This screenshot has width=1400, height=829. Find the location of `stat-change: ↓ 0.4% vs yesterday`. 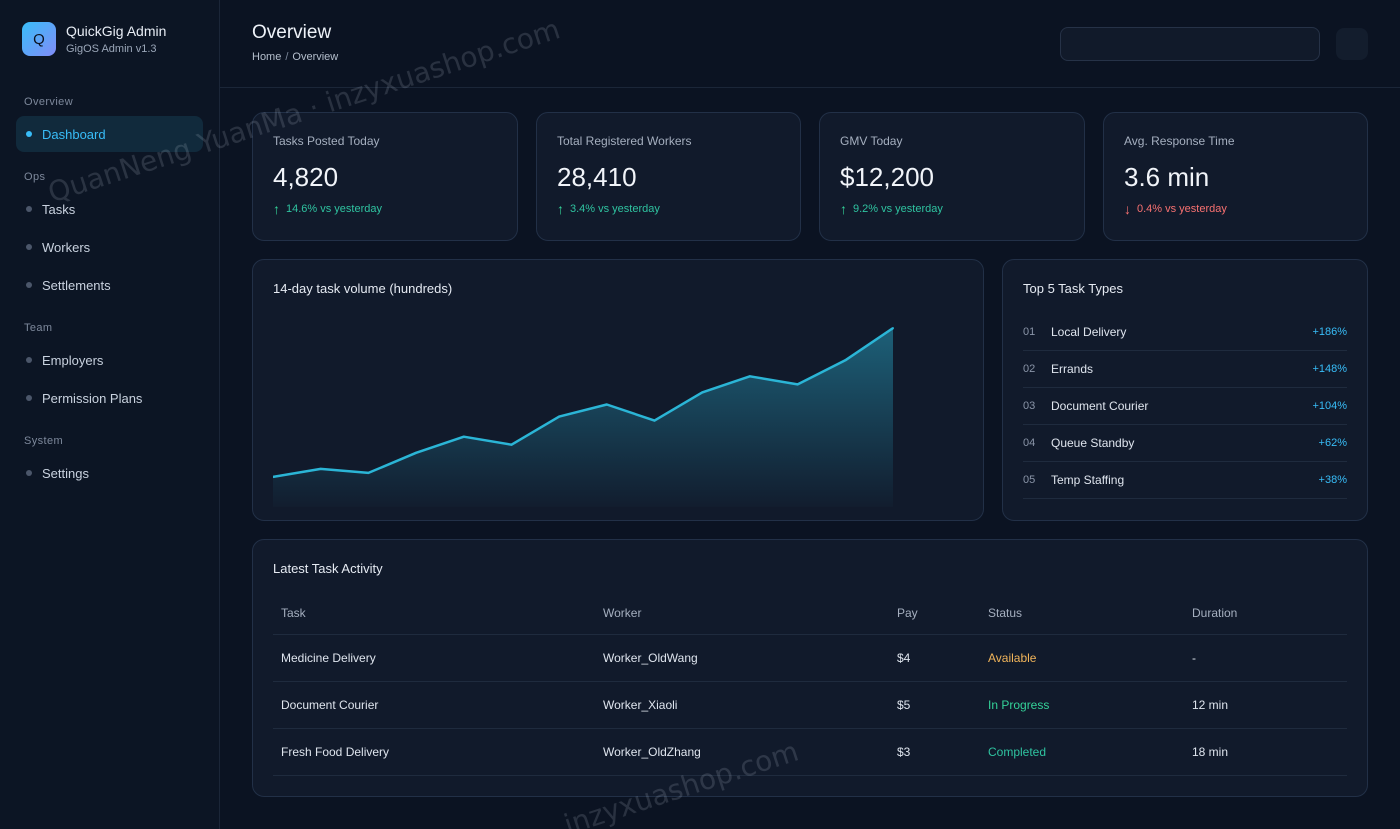

stat-change: ↓ 0.4% vs yesterday is located at coordinates (1175, 209).